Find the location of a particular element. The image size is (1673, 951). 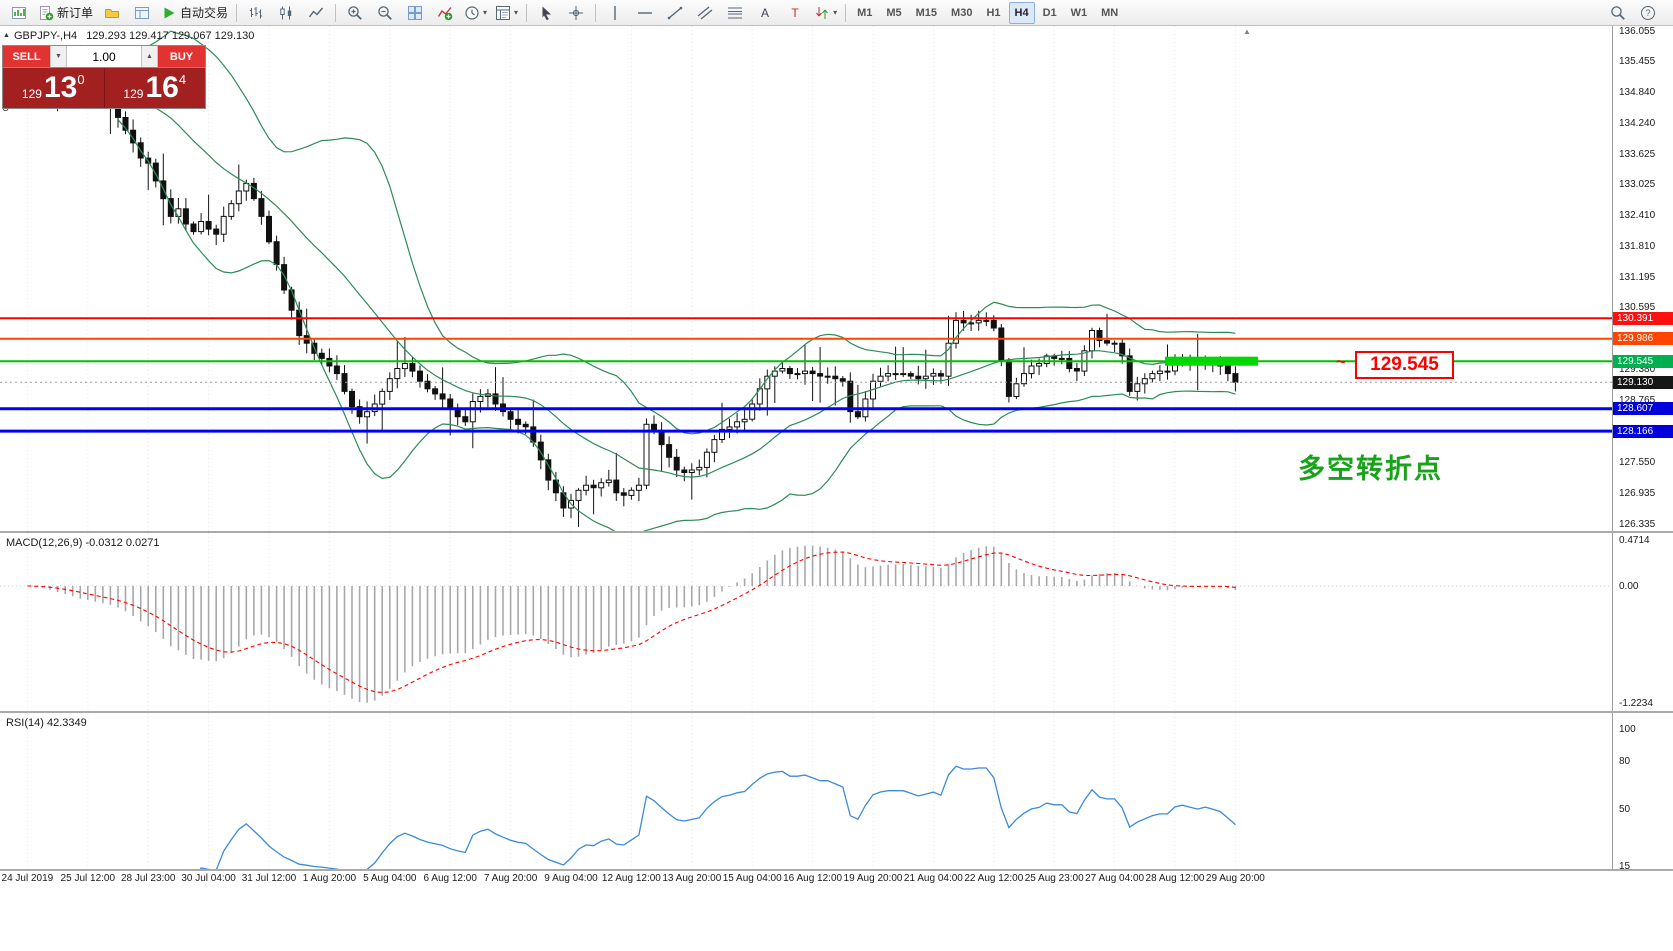

equidistant-channel-button is located at coordinates (705, 13).